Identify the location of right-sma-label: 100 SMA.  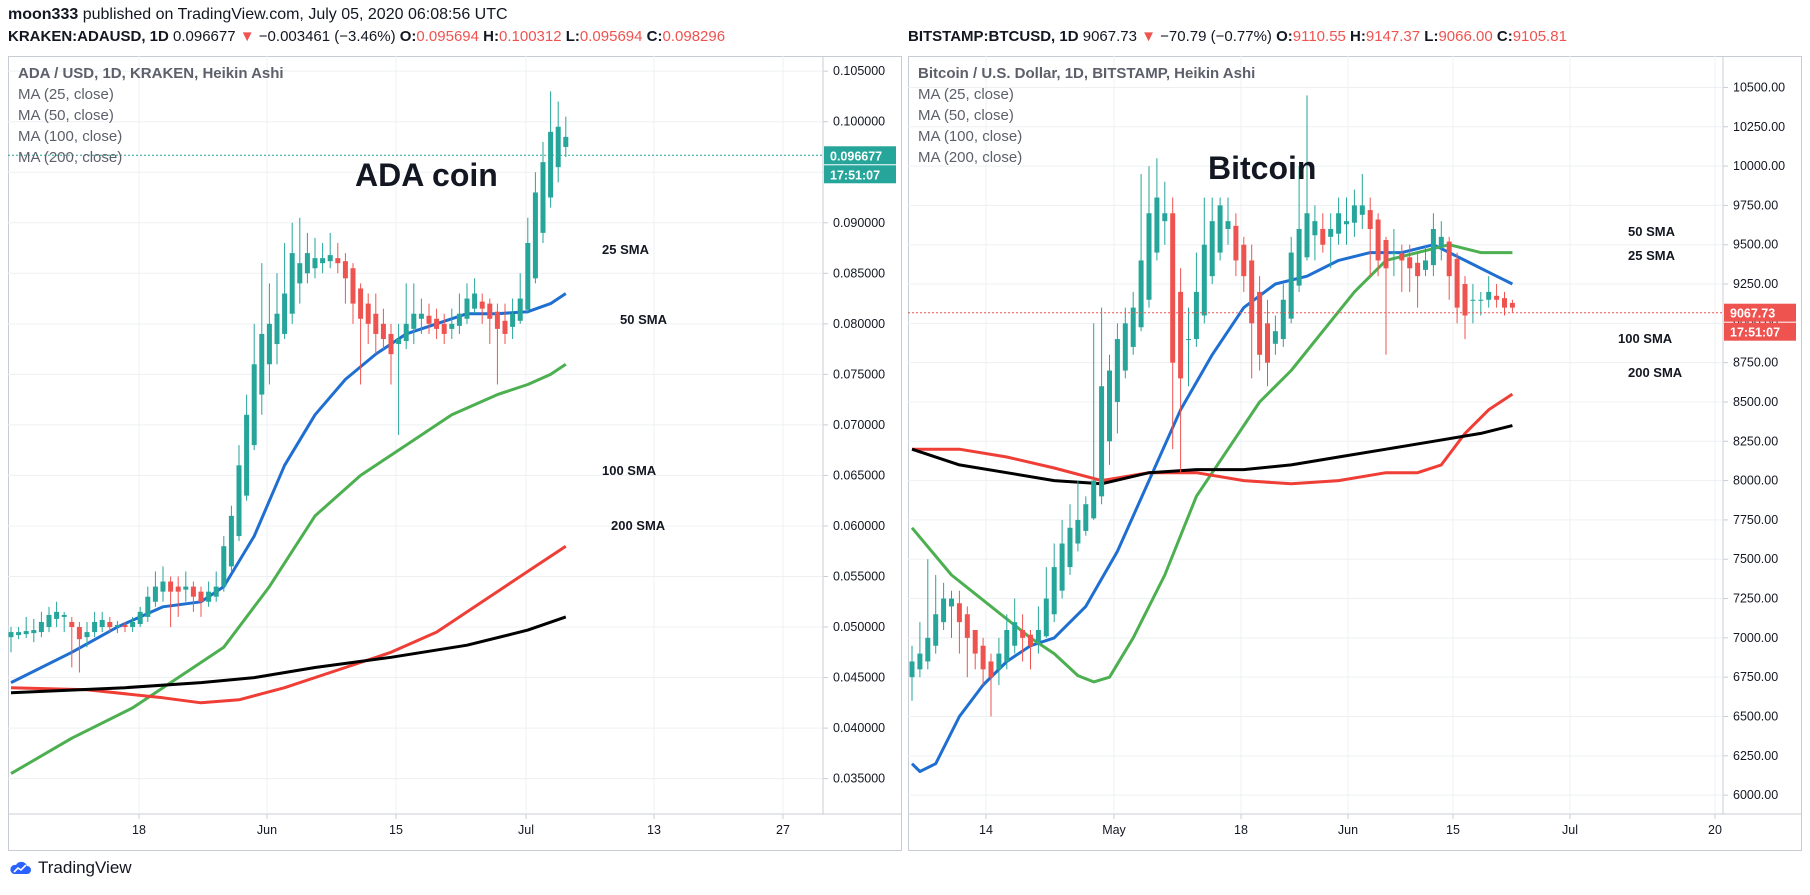
(1645, 338).